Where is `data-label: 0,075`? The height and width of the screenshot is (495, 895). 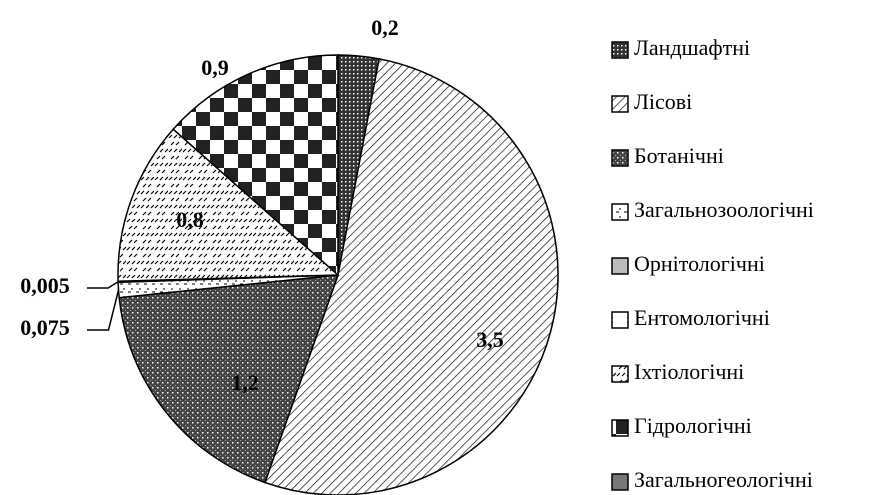 data-label: 0,075 is located at coordinates (45, 327).